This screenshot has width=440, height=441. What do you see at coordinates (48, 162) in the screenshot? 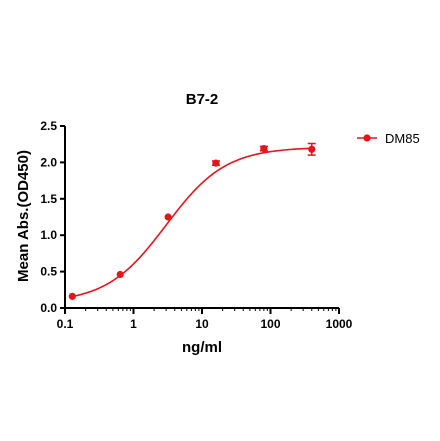
I see `y-tick-label: 2.0` at bounding box center [48, 162].